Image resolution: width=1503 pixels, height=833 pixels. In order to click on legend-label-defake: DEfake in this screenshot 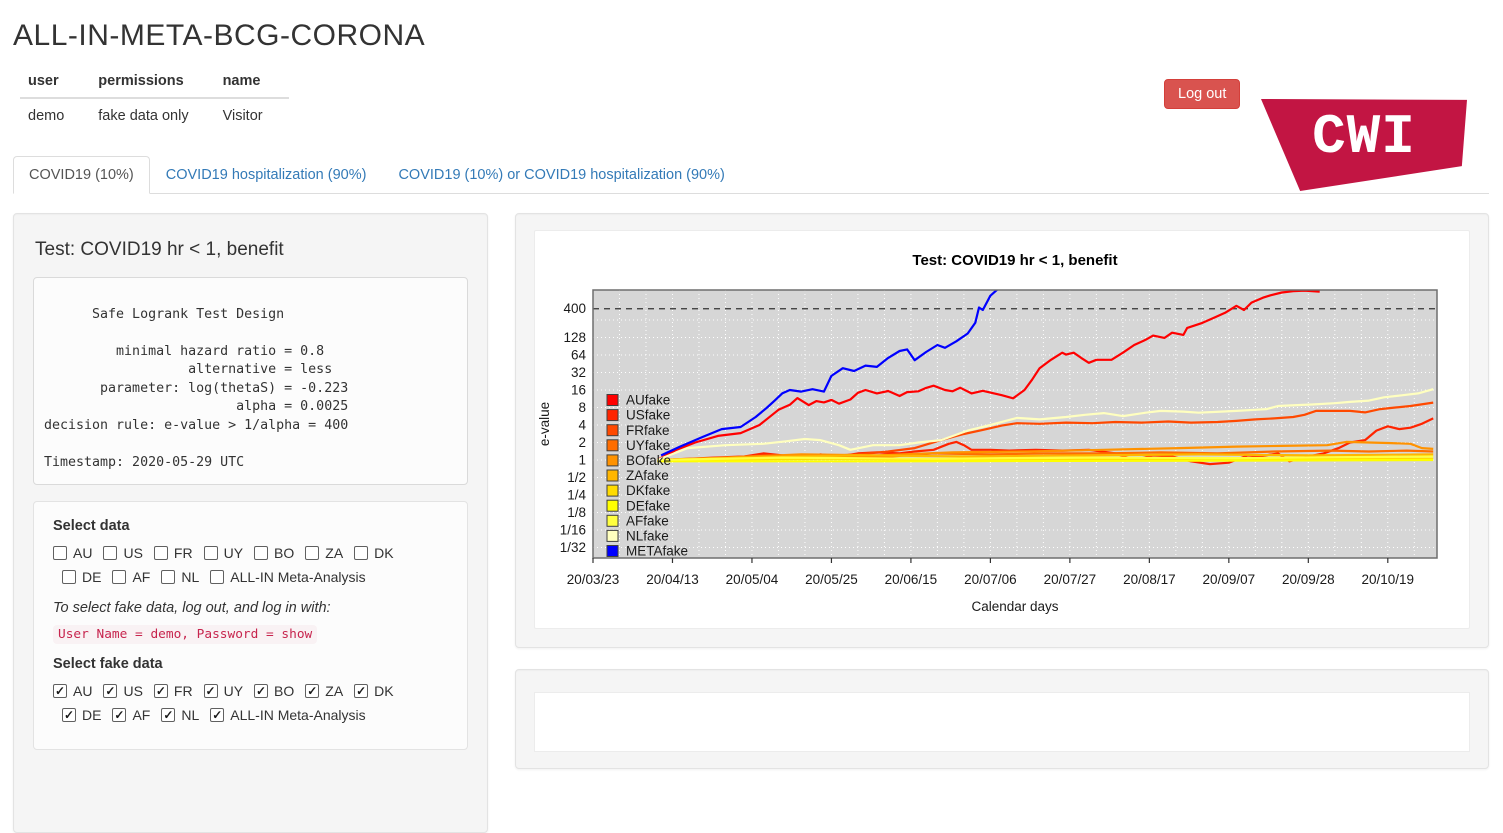, I will do `click(648, 505)`.